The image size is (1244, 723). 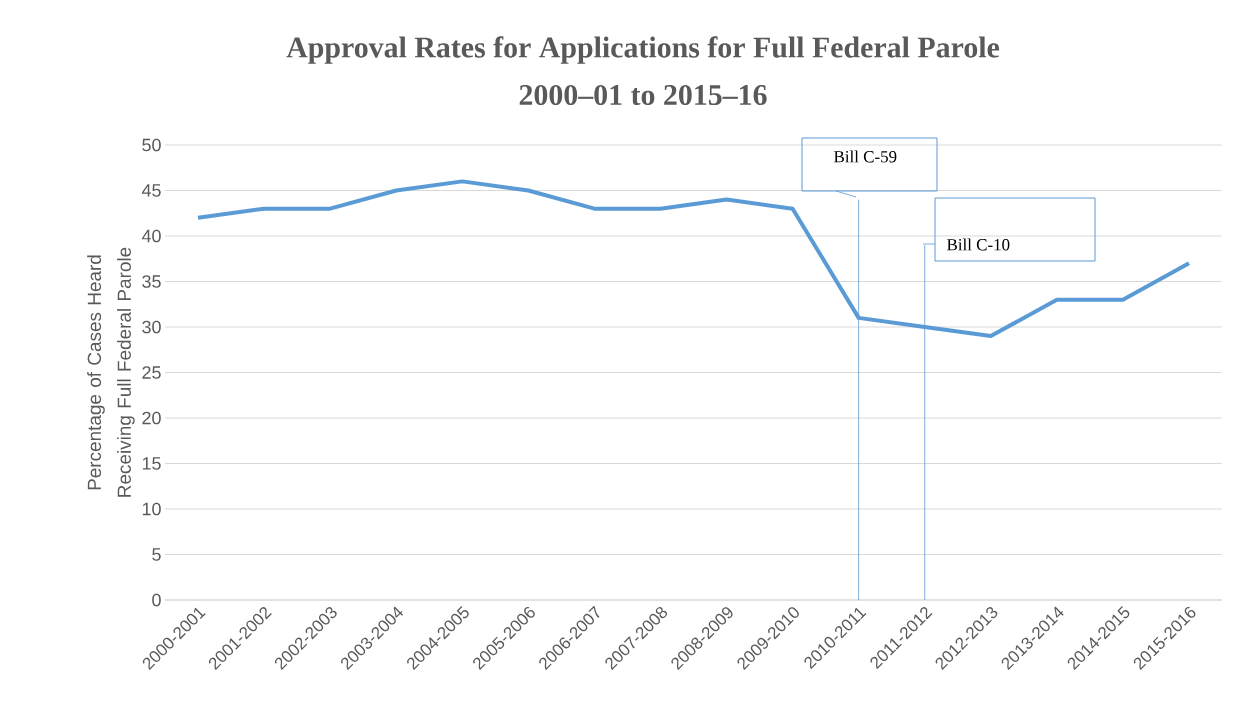 What do you see at coordinates (151, 327) in the screenshot?
I see `y-tick-label: 30` at bounding box center [151, 327].